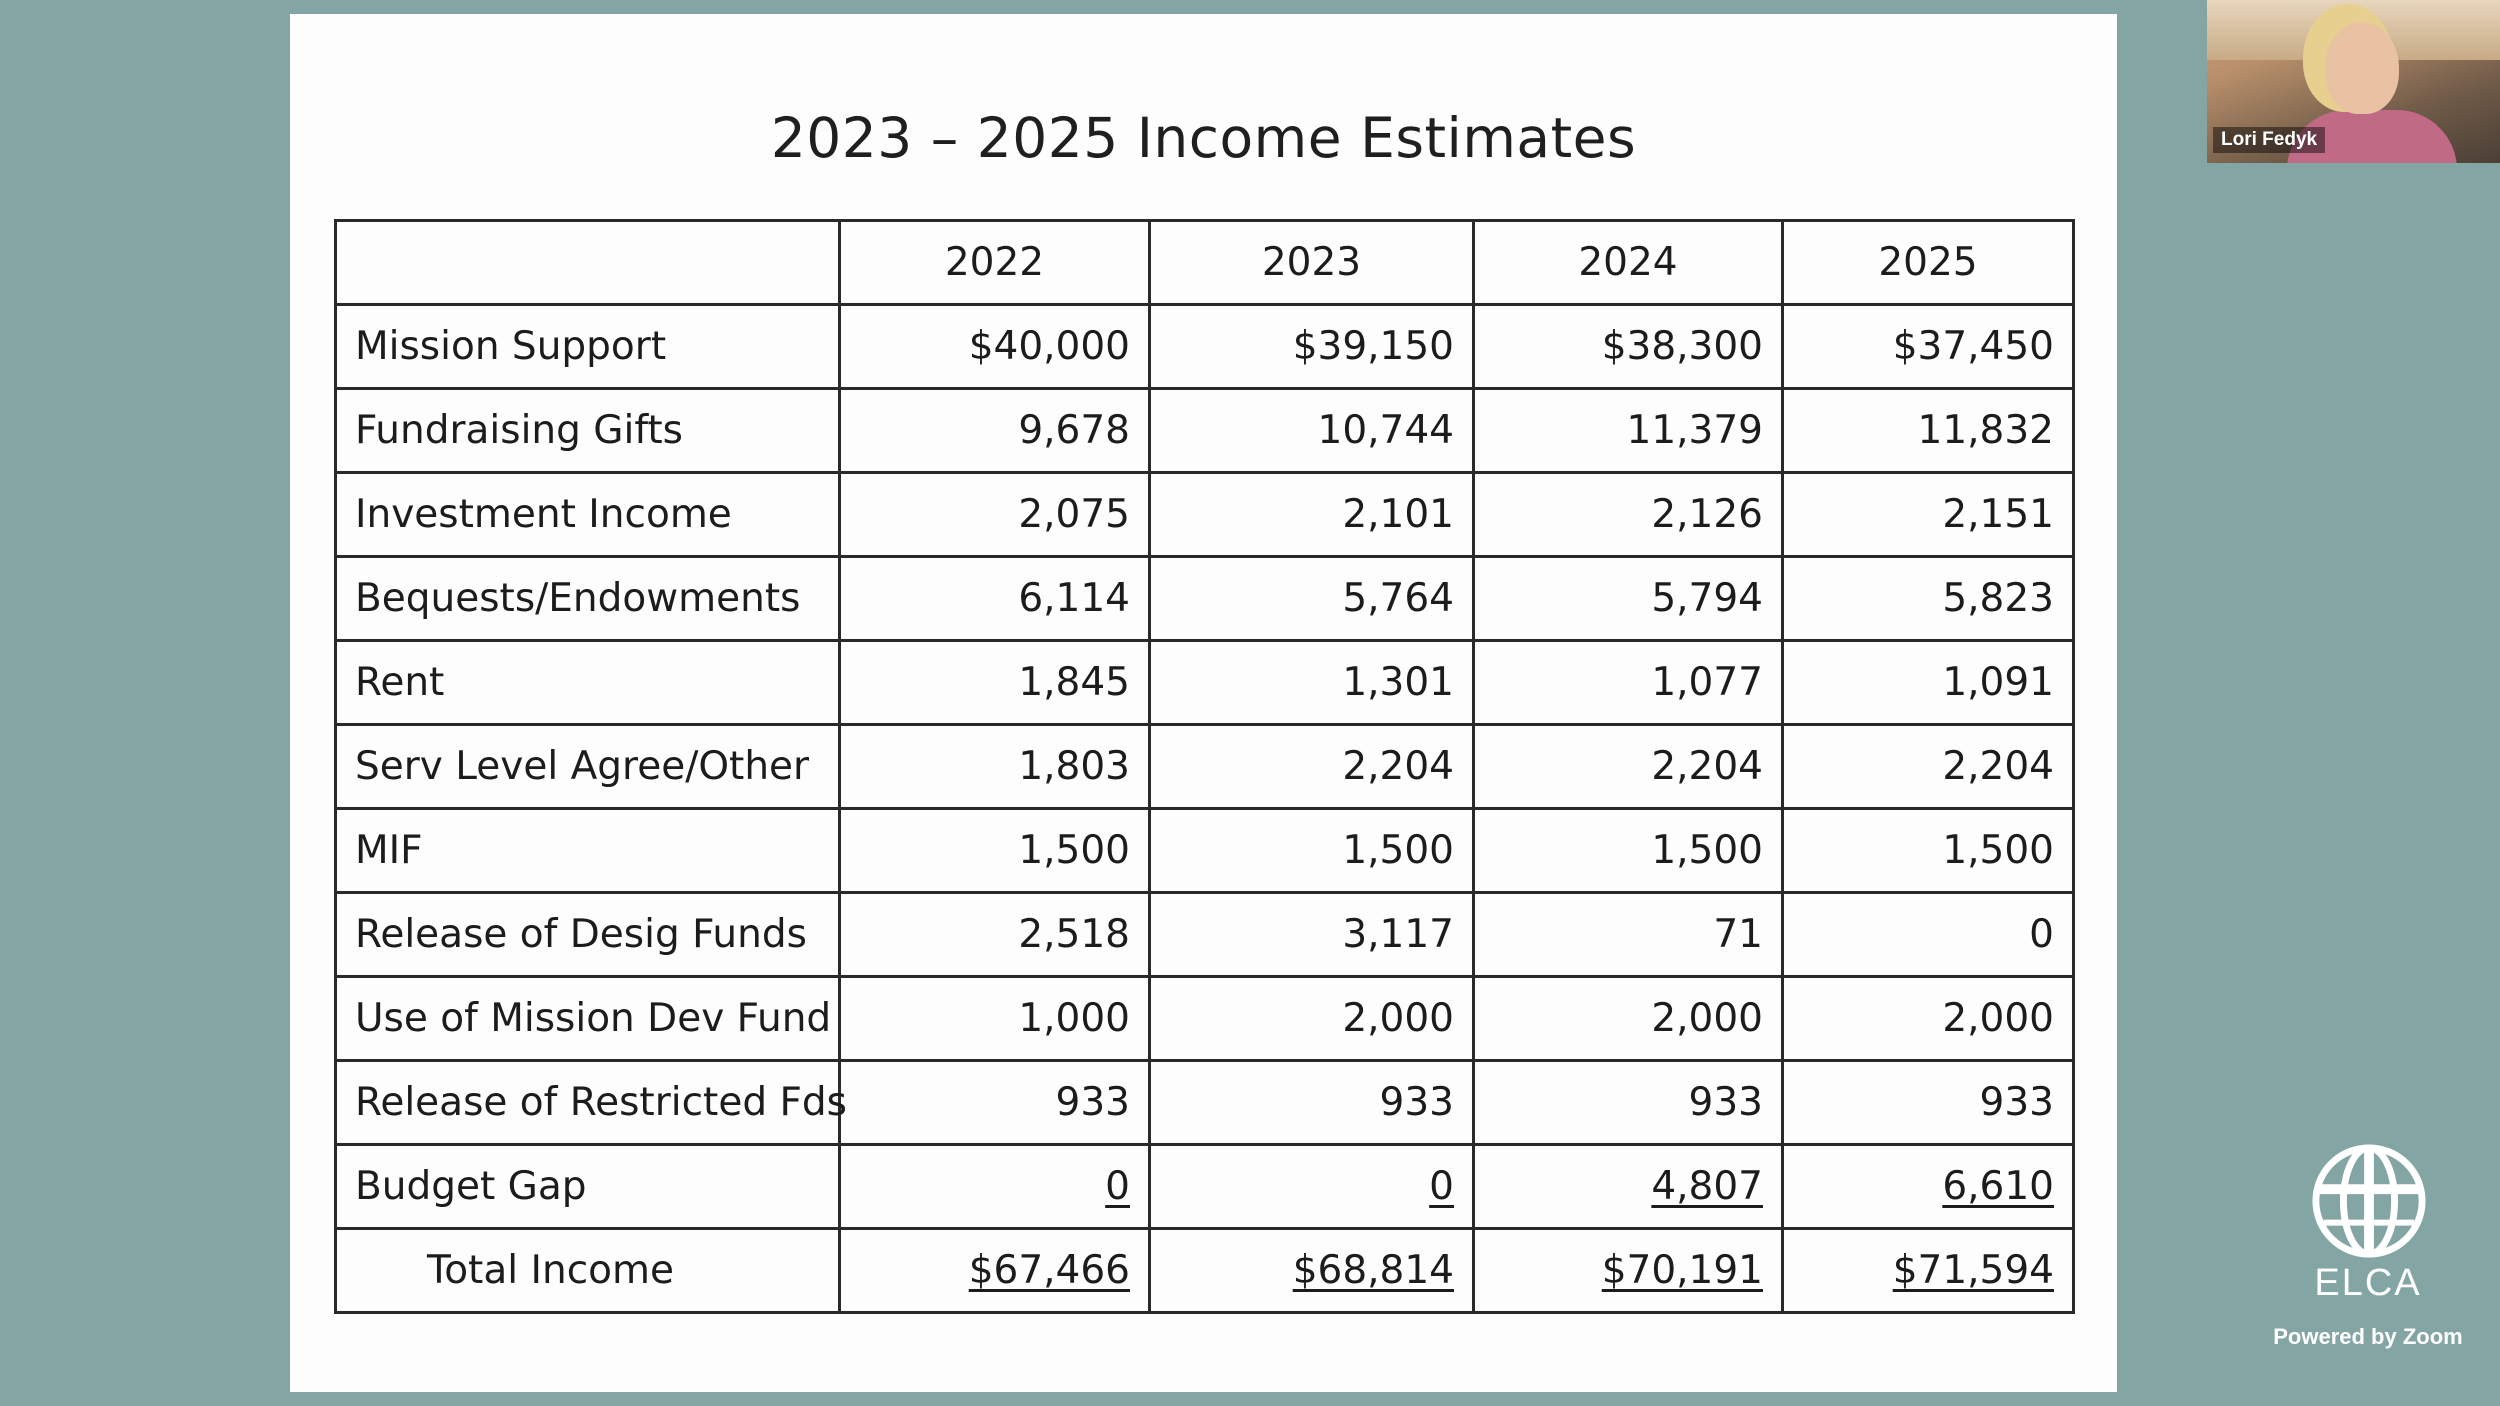  I want to click on total-value-underlined: $70,191, so click(1682, 1270).